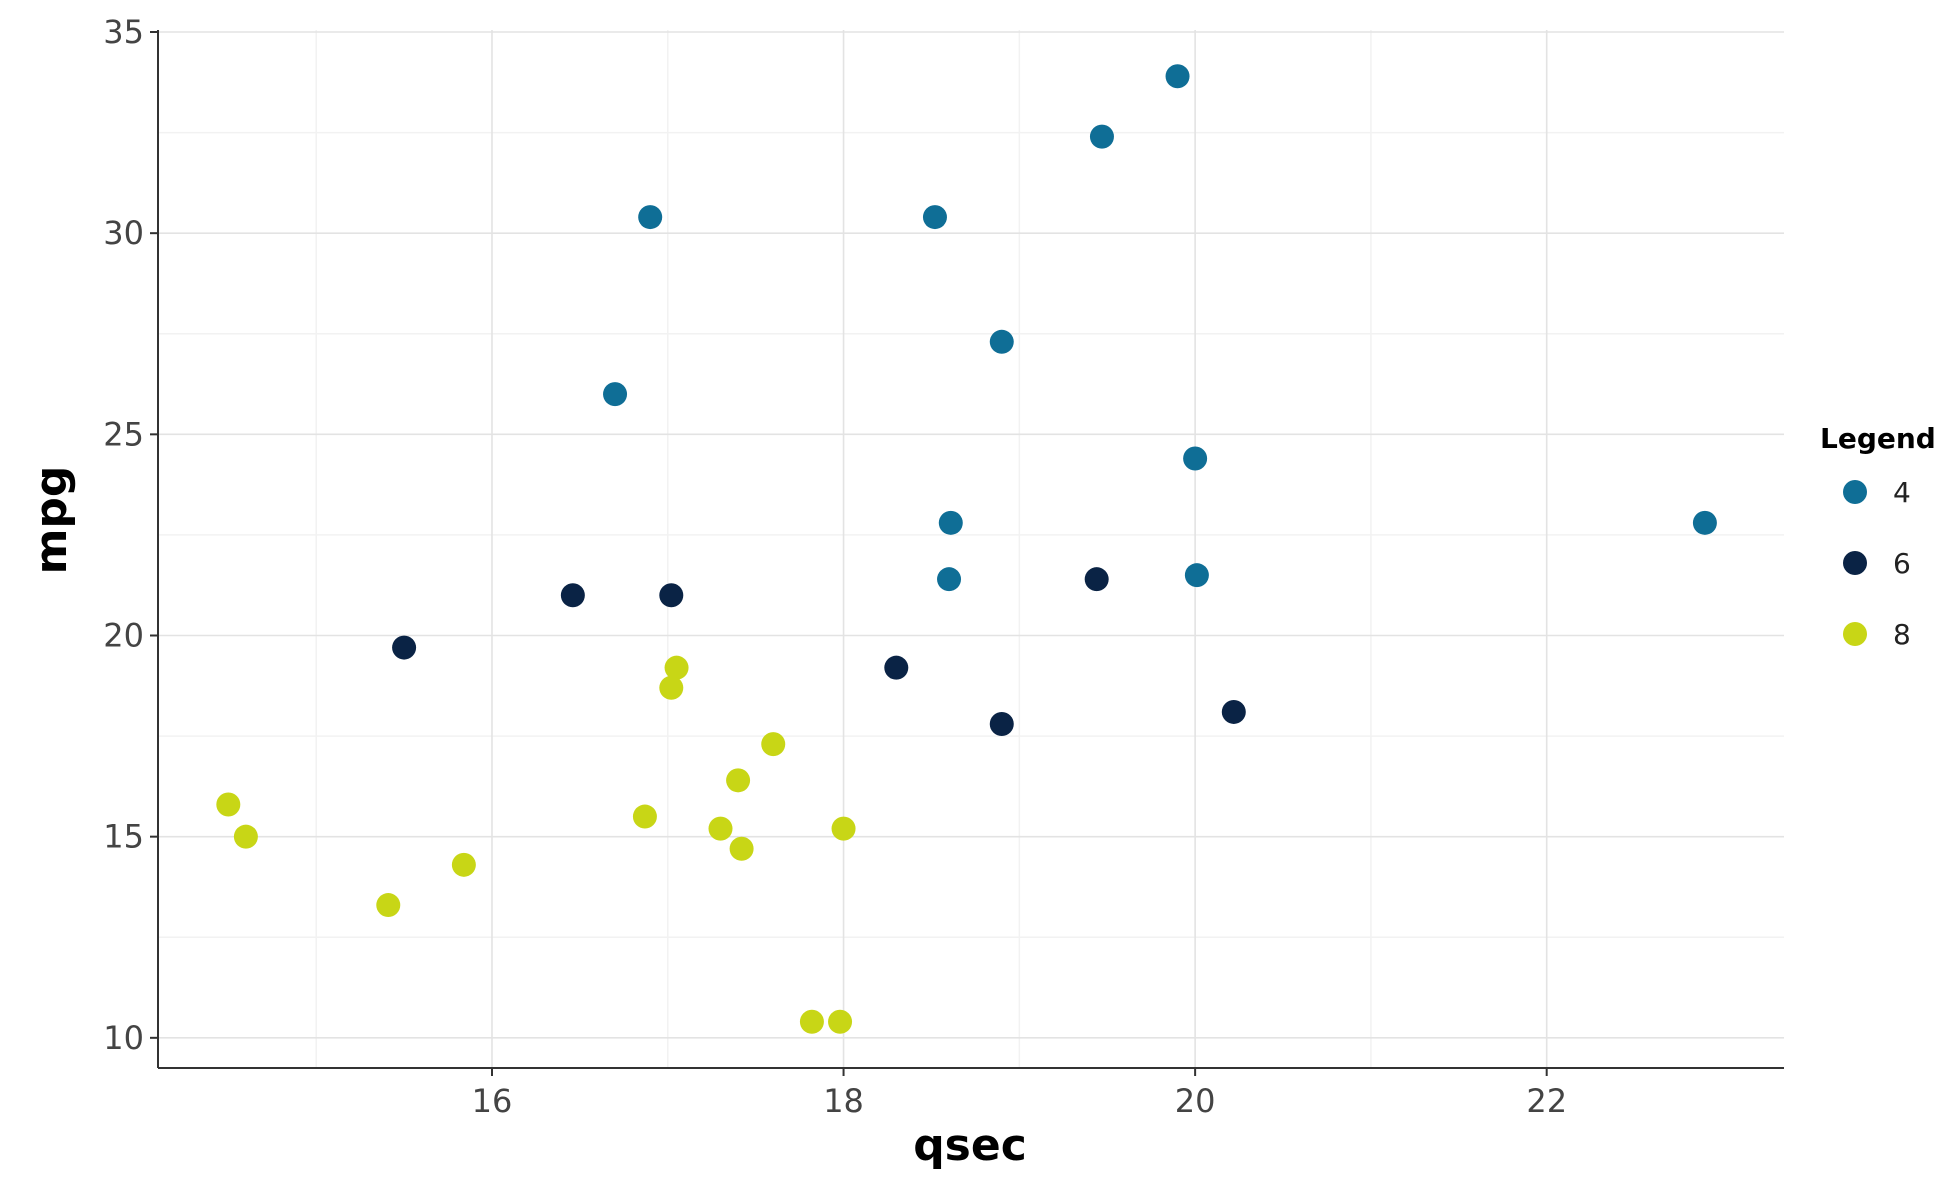 The image size is (1950, 1200). Describe the element at coordinates (123, 636) in the screenshot. I see `y-tick-label: 20` at that location.